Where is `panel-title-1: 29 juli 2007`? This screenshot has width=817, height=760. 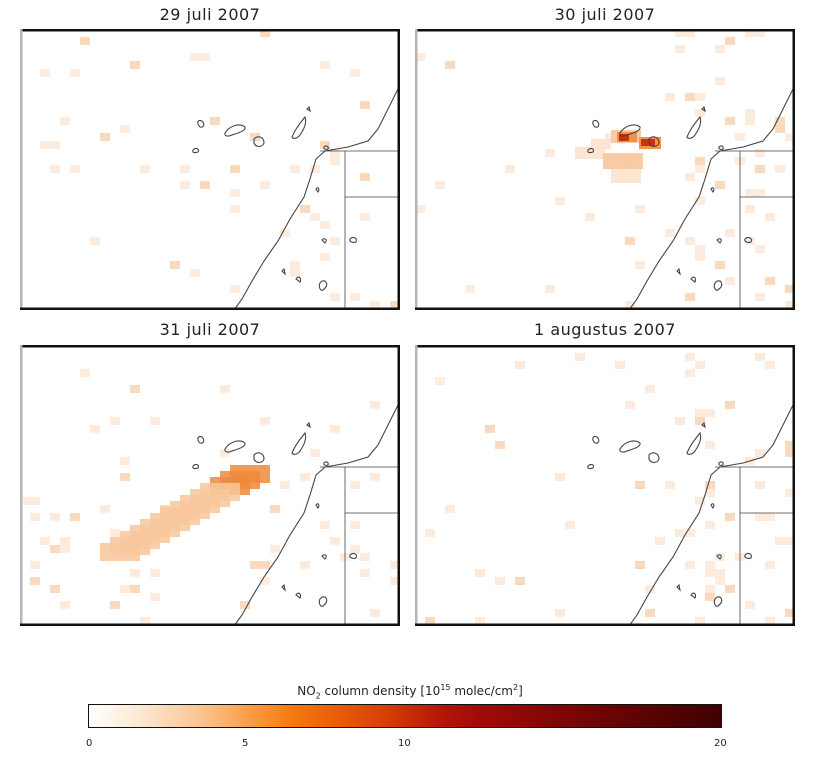
panel-title-1: 29 juli 2007 is located at coordinates (210, 14).